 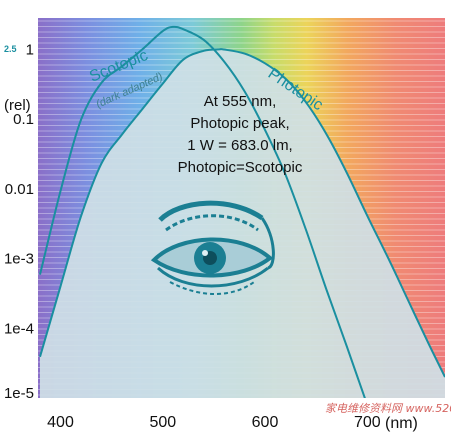 I want to click on y-tick-label: 1e-4, so click(x=19, y=328).